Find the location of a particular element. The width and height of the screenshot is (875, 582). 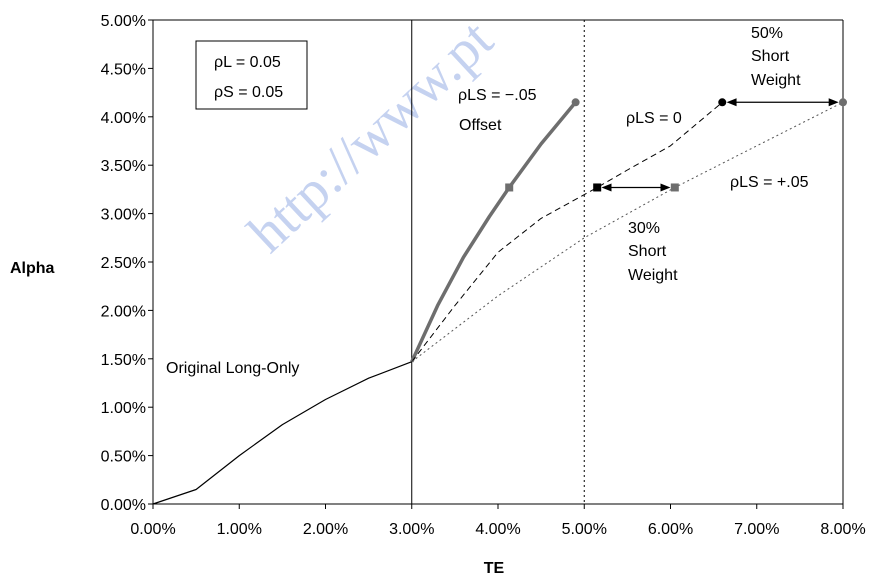

x-tick-label: 1.00% is located at coordinates (239, 529).